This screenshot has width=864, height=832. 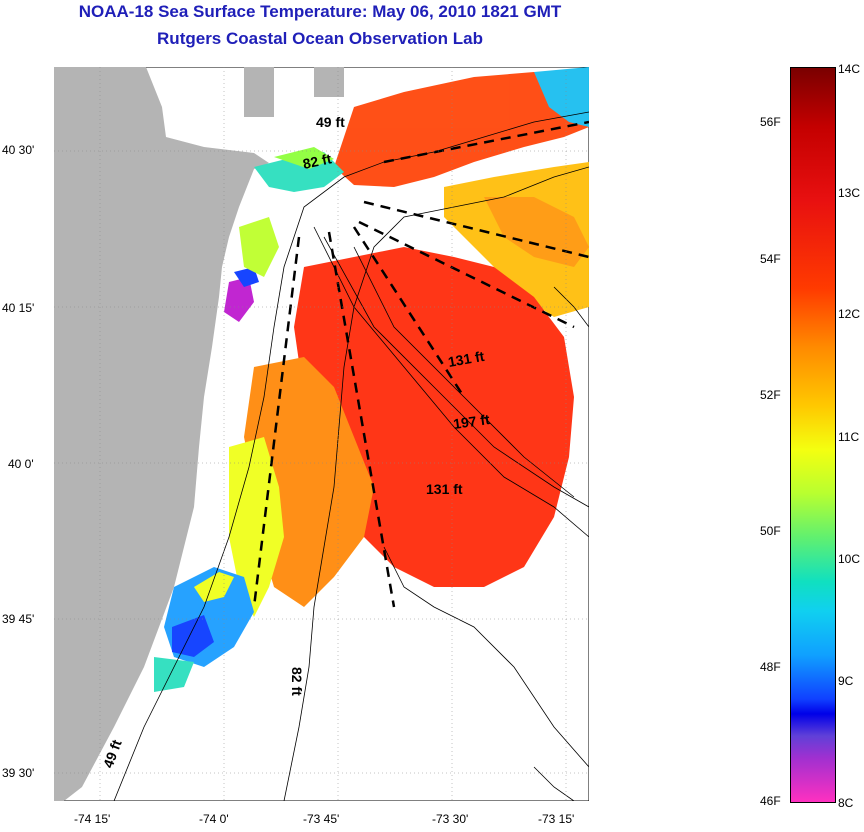 What do you see at coordinates (561, 97) in the screenshot?
I see `sst-cyan-ne` at bounding box center [561, 97].